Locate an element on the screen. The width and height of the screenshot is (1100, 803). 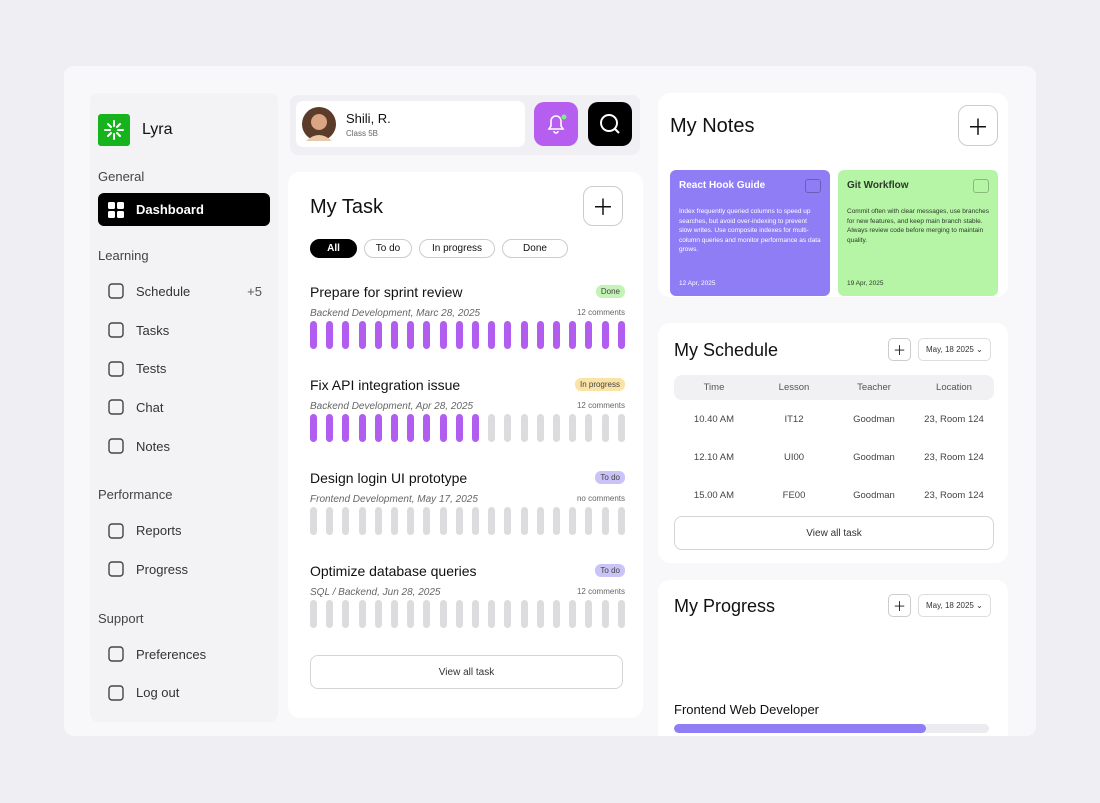
profile-name: Shili, R. is located at coordinates (368, 118).